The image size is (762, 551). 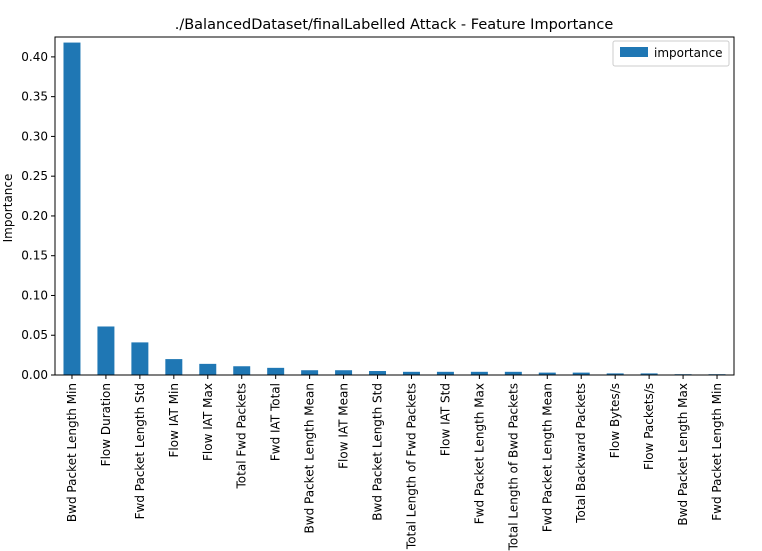 What do you see at coordinates (208, 422) in the screenshot?
I see `x-tick-label-4: Flow IAT Max` at bounding box center [208, 422].